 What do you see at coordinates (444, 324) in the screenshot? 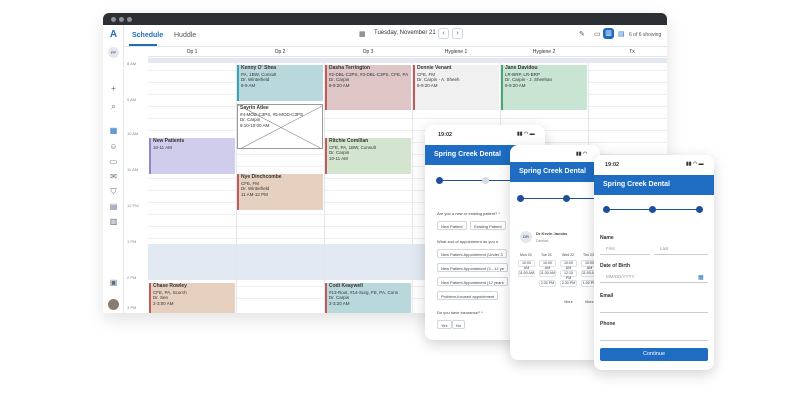
I see `insurance-yes-option: Yes` at bounding box center [444, 324].